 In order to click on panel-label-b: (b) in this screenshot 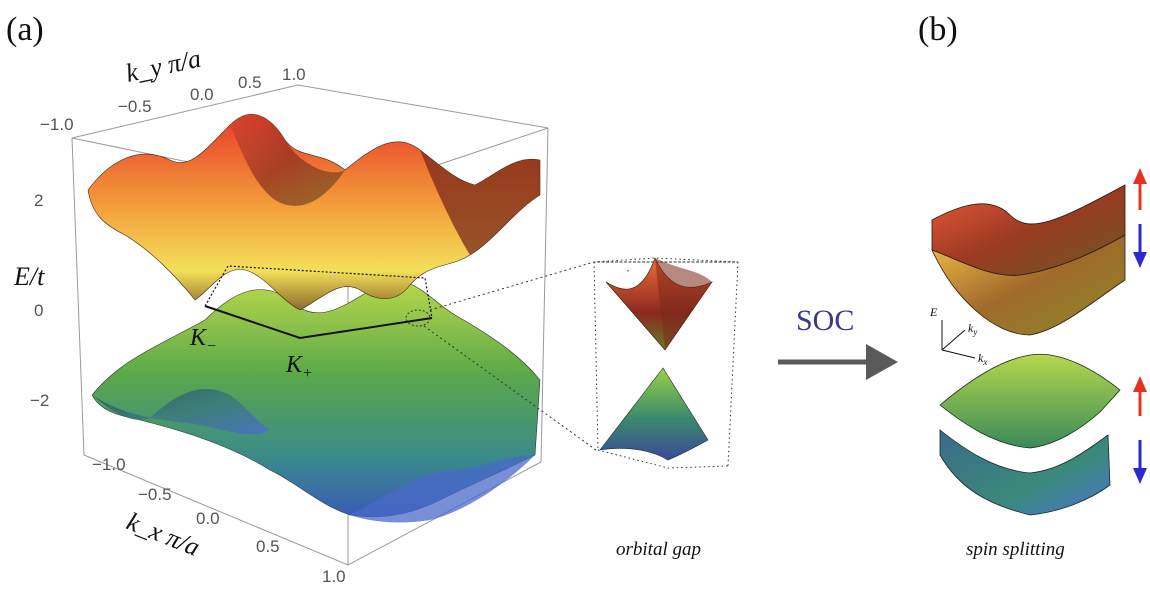, I will do `click(938, 29)`.